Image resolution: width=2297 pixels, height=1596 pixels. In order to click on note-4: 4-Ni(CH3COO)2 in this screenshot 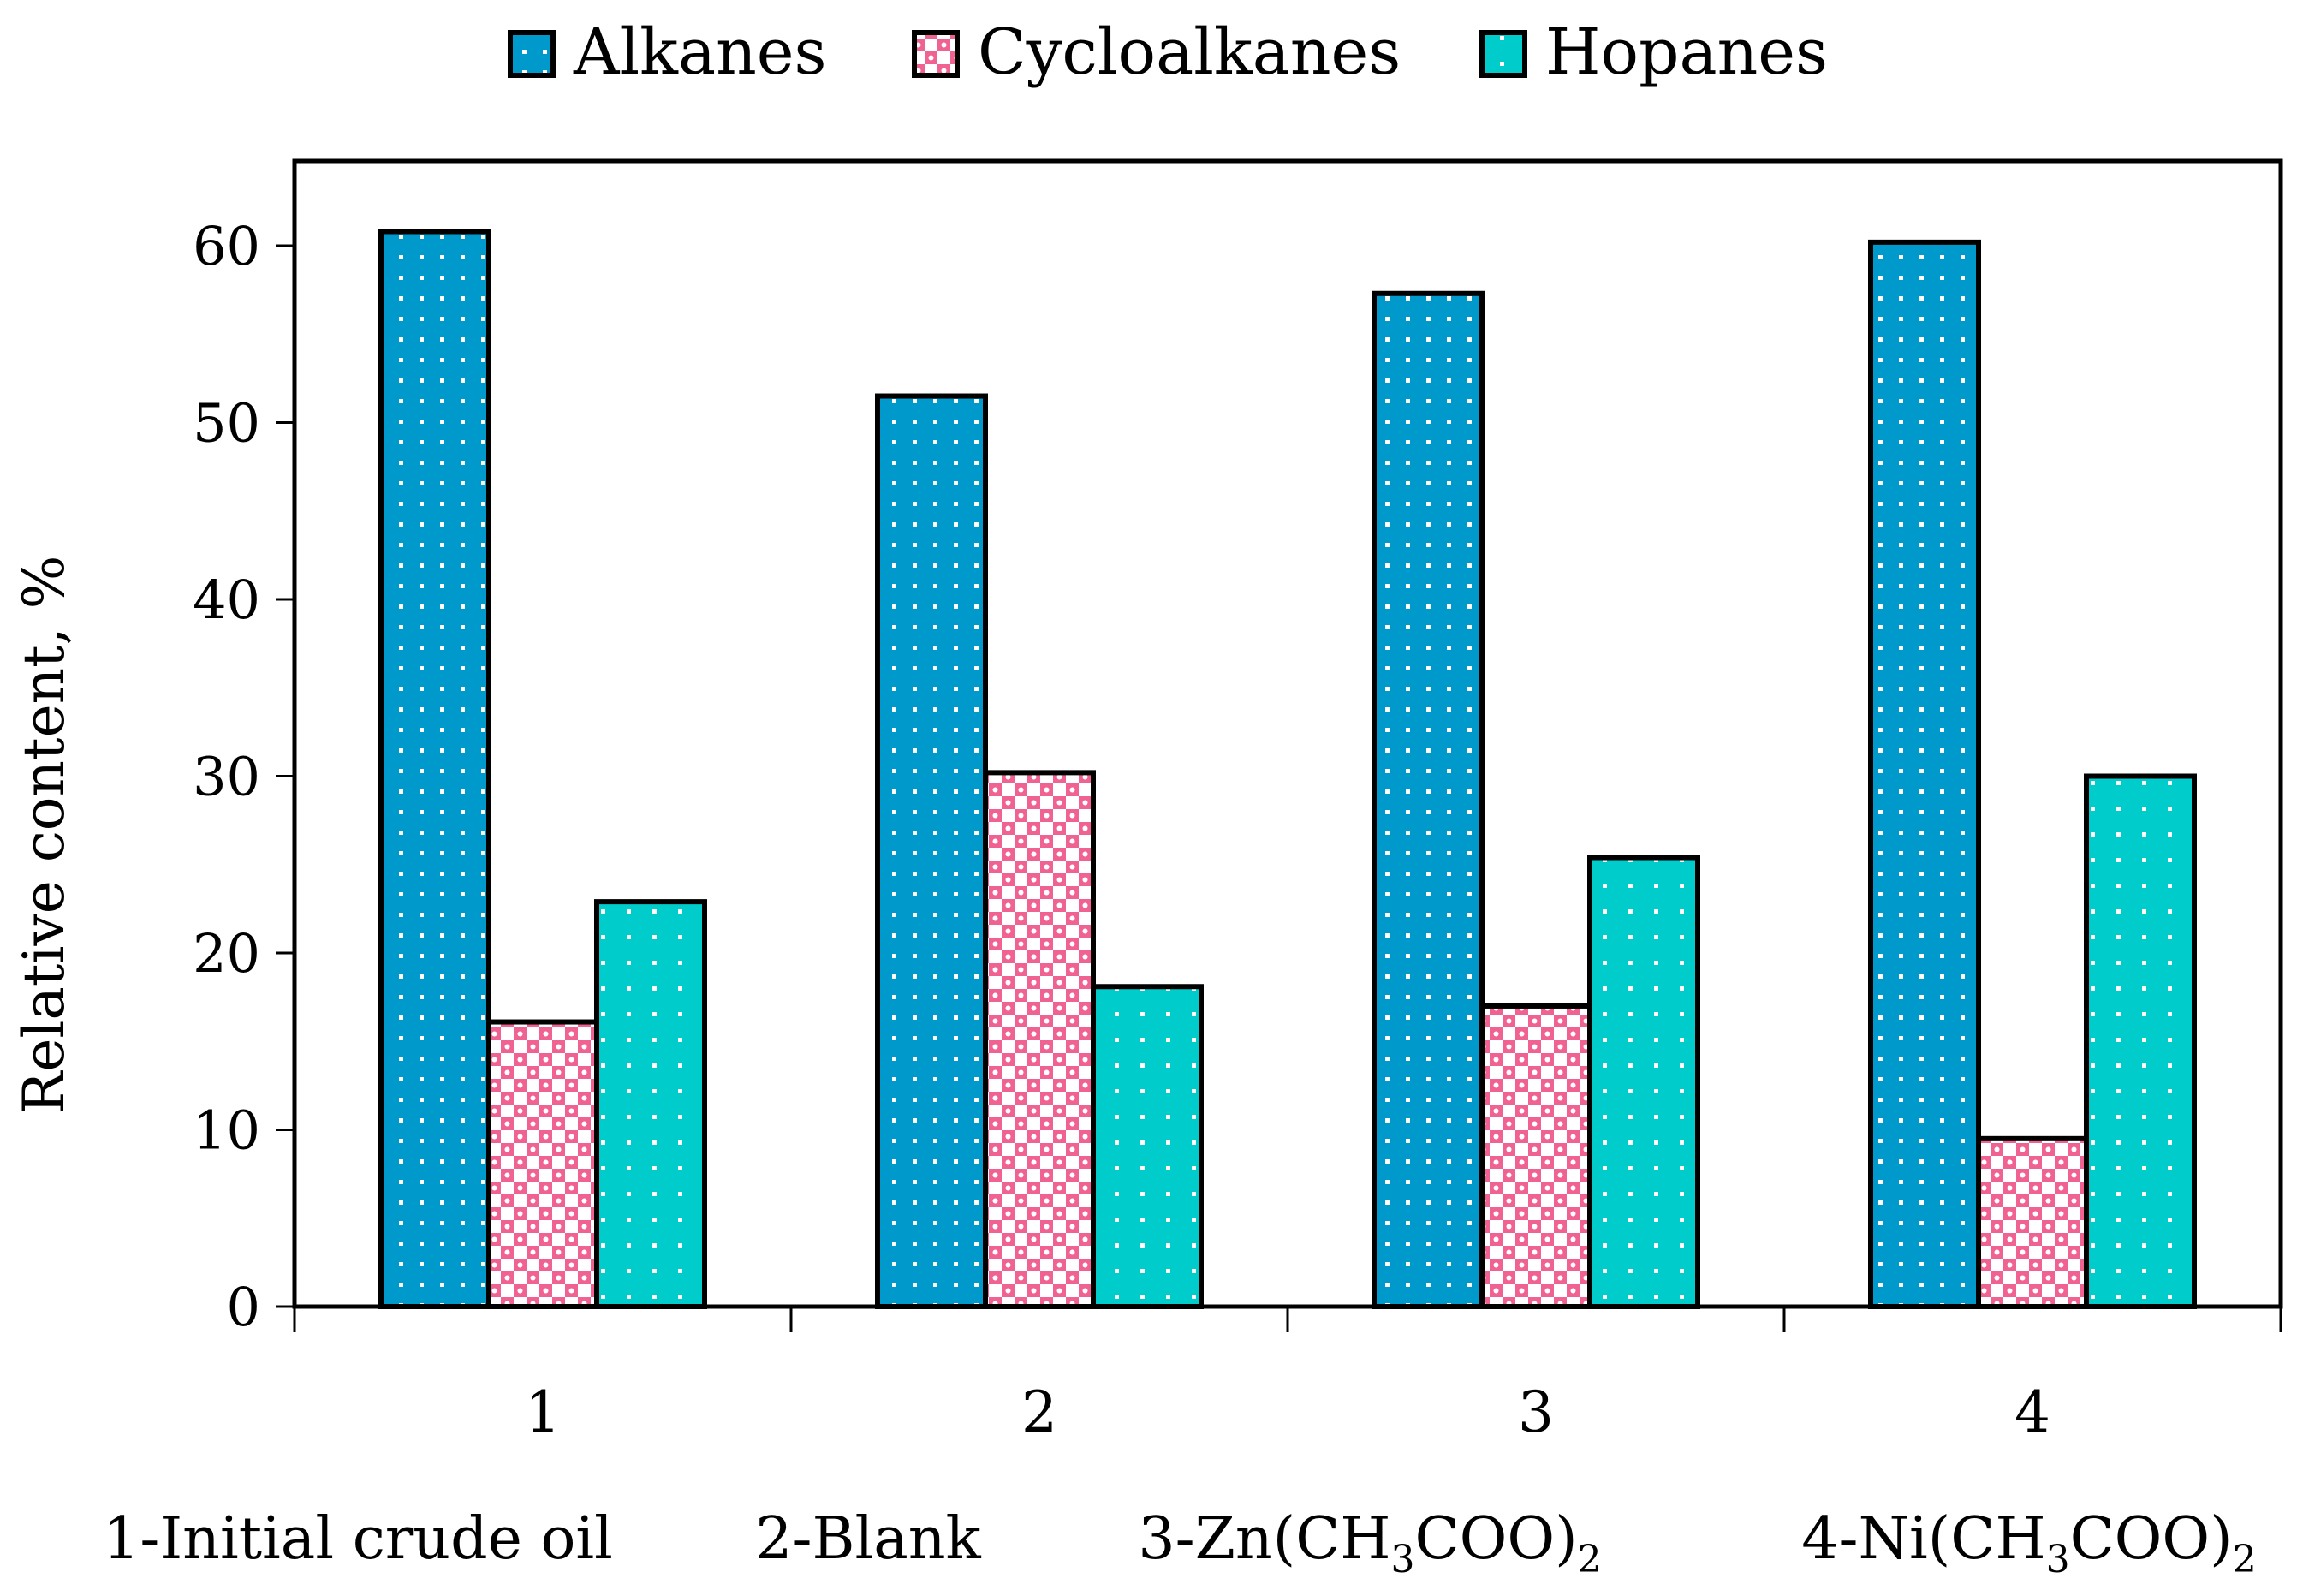, I will do `click(2028, 1543)`.